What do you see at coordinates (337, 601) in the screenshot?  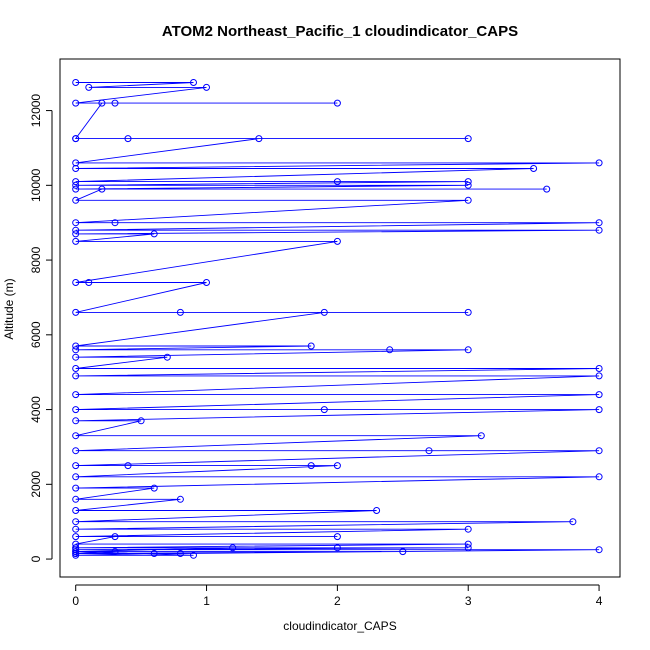 I see `x-tick-label: 2` at bounding box center [337, 601].